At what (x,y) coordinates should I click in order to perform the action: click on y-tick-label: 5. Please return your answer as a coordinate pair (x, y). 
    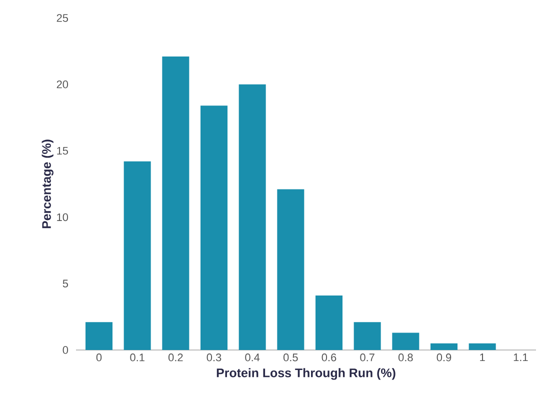
    Looking at the image, I should click on (65, 284).